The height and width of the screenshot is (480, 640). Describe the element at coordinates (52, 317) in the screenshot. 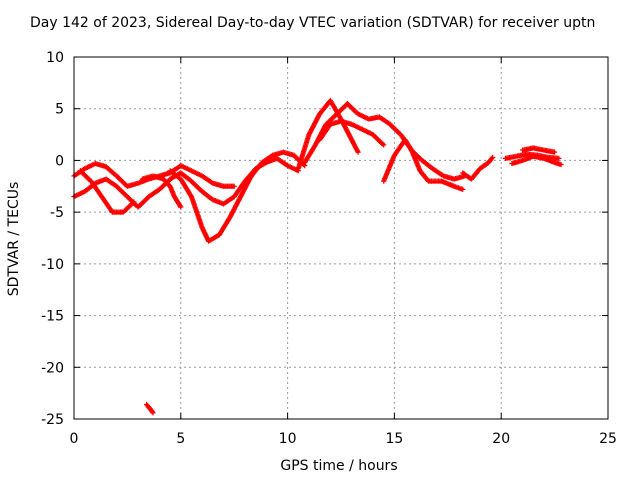

I see `y-tick-label: -15` at that location.